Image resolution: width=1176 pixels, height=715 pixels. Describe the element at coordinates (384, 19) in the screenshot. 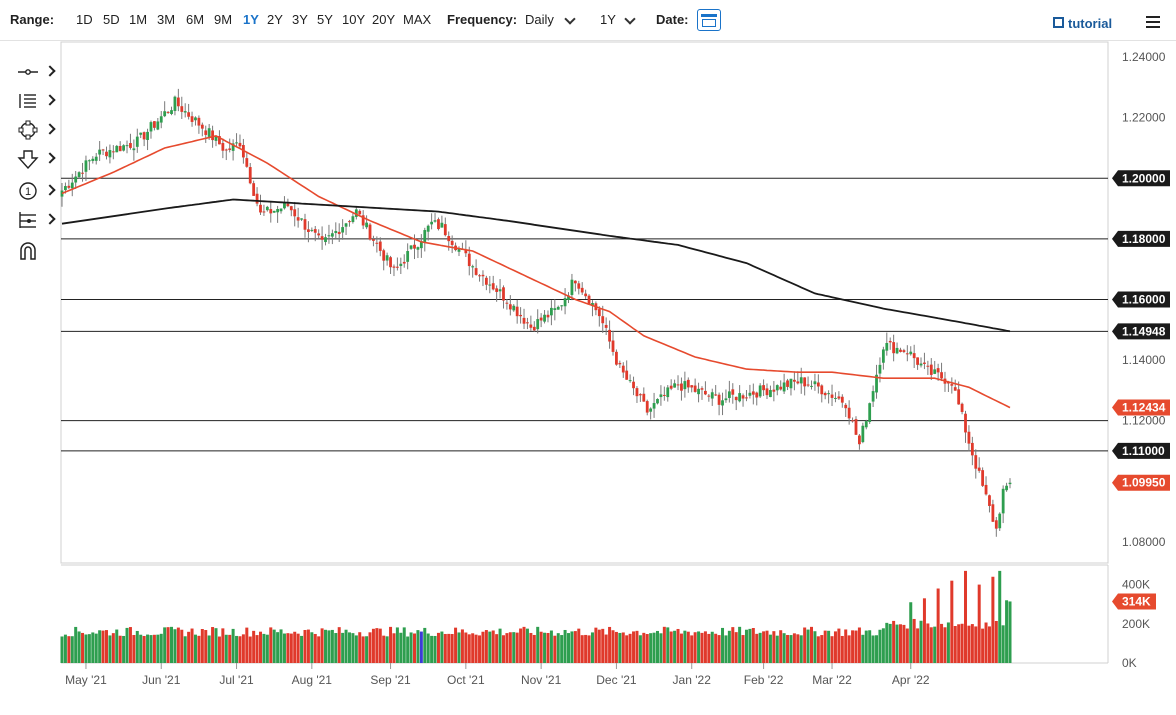

I see `range-button-20y: 20Y` at that location.